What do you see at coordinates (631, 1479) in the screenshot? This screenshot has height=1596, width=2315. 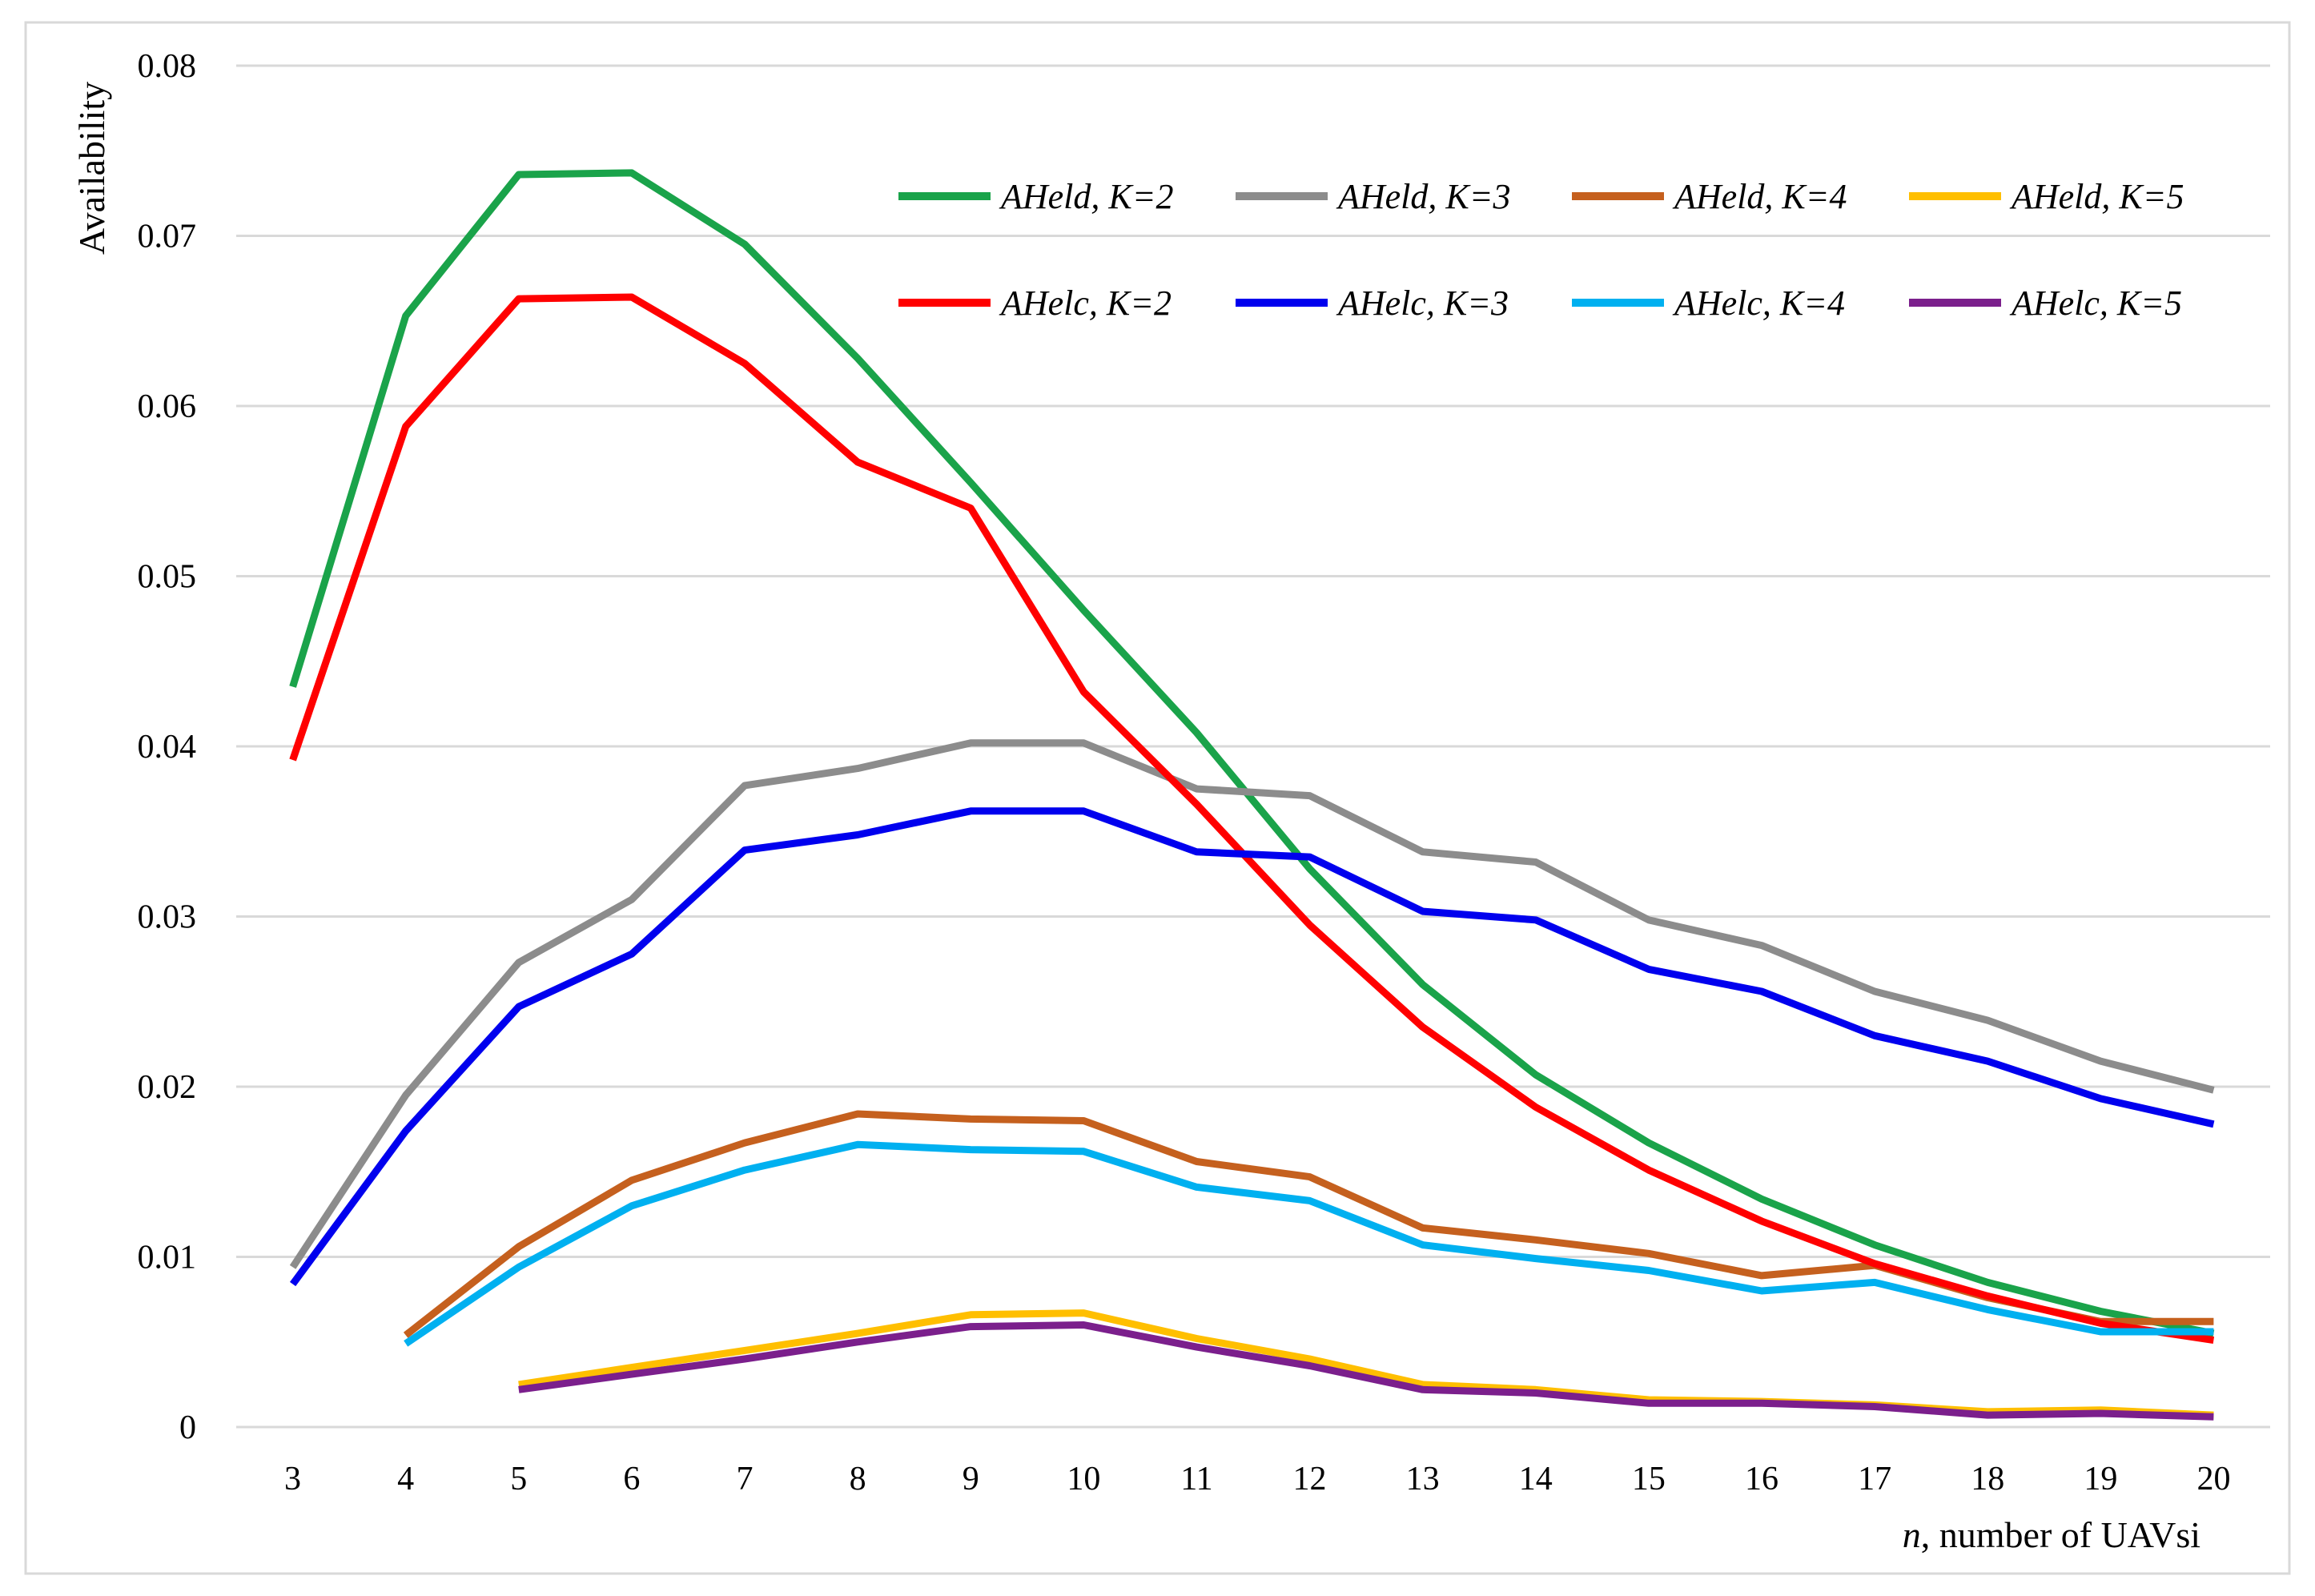 I see `x-tick-label: 6` at bounding box center [631, 1479].